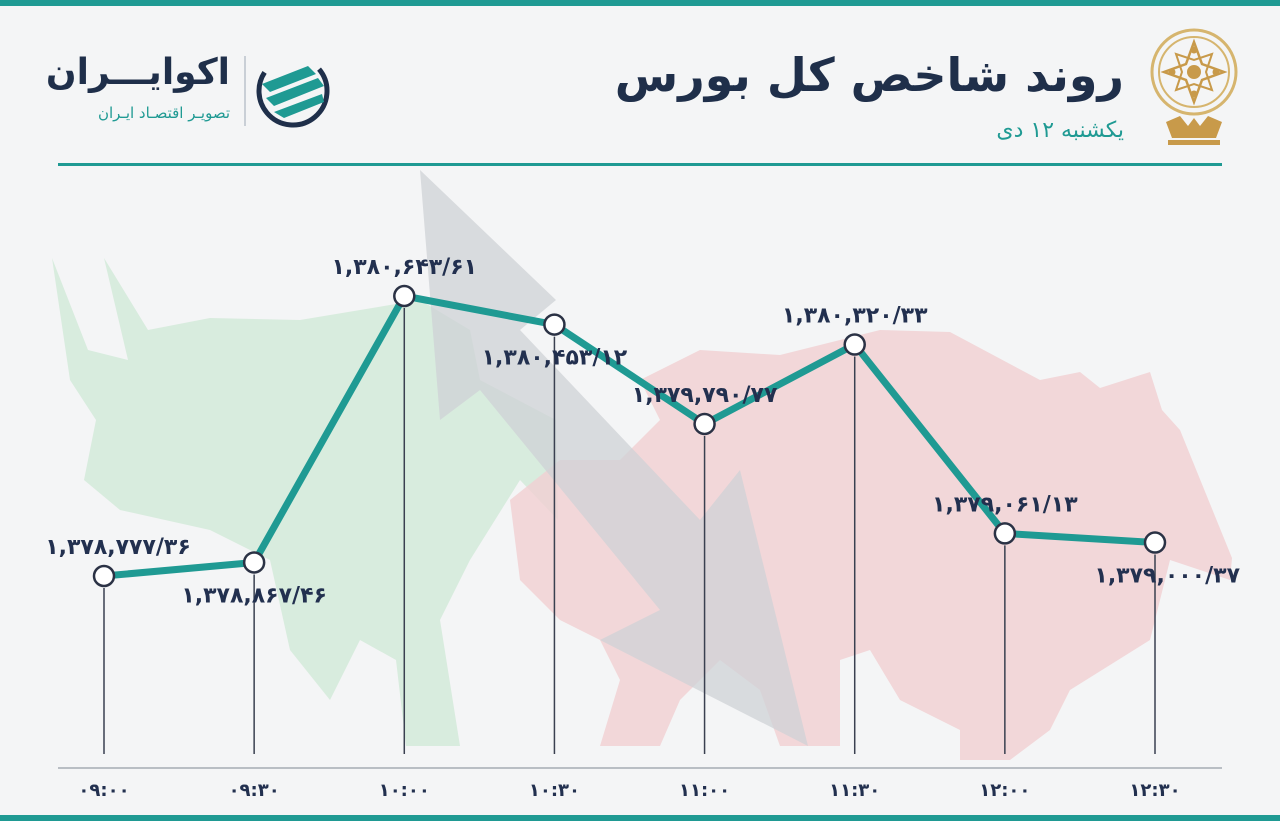 The width and height of the screenshot is (1280, 821). I want to click on tehran-stock-exchange-emblem-icon, so click(1194, 86).